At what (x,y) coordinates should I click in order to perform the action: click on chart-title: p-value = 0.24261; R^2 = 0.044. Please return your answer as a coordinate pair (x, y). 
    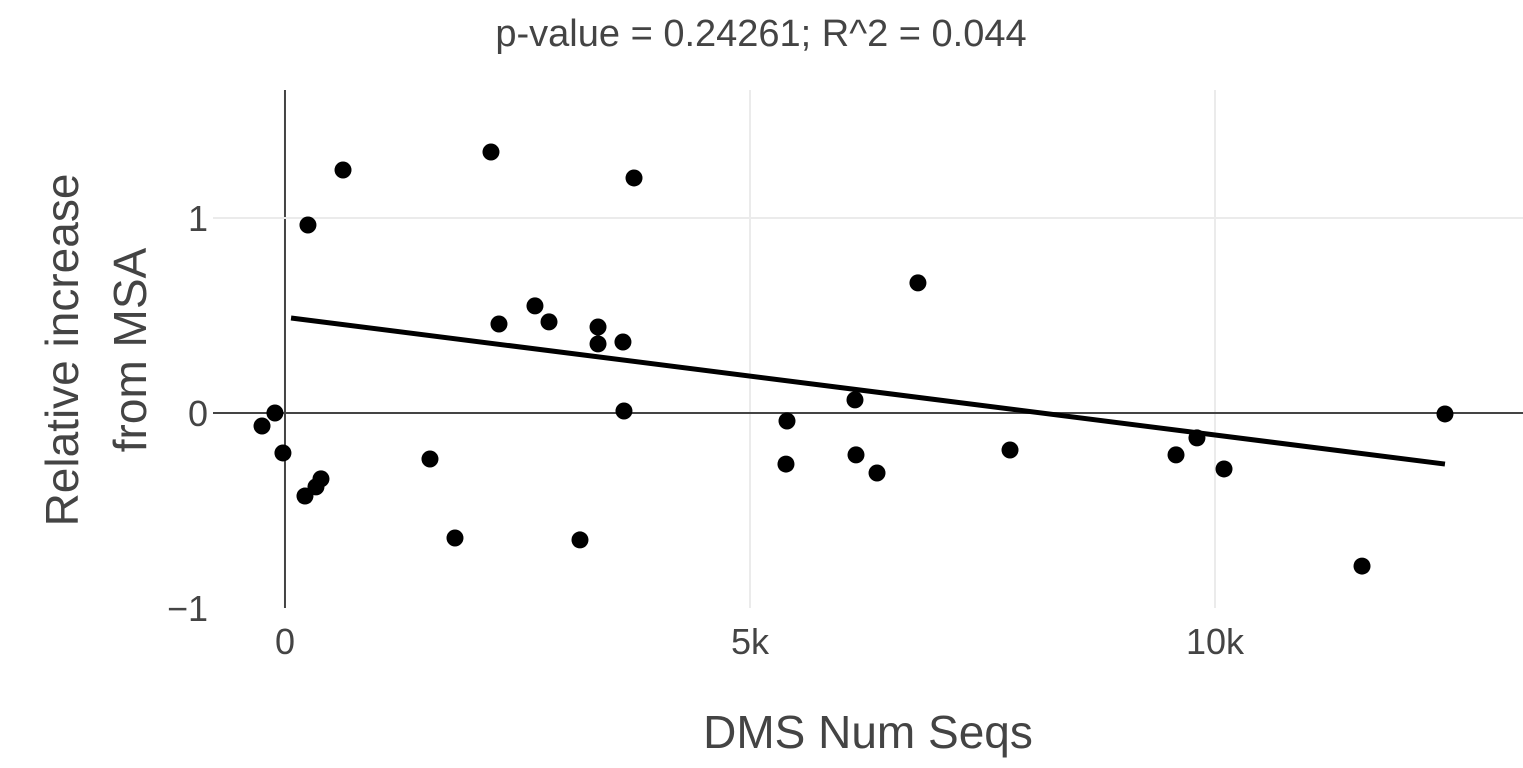
    Looking at the image, I should click on (760, 34).